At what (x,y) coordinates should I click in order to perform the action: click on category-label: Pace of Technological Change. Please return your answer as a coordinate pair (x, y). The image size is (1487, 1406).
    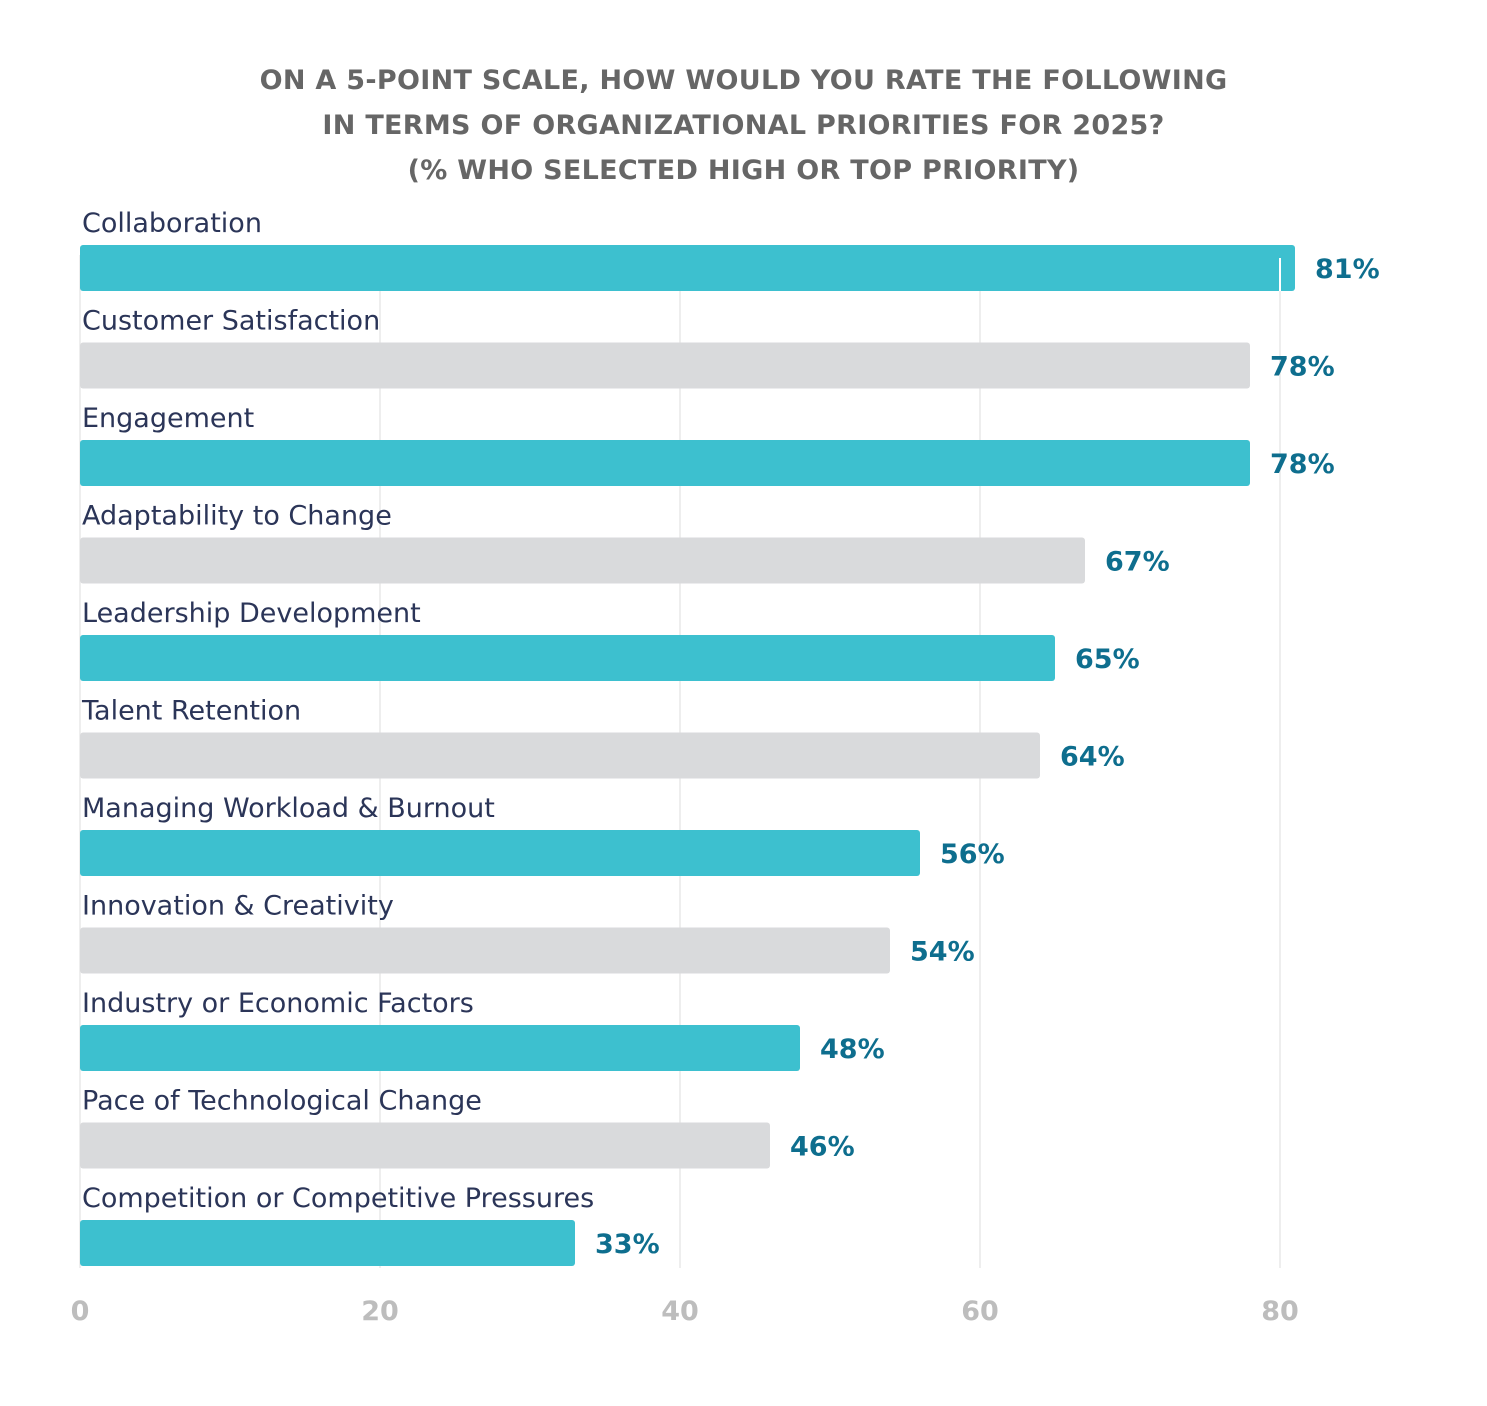
    Looking at the image, I should click on (282, 1101).